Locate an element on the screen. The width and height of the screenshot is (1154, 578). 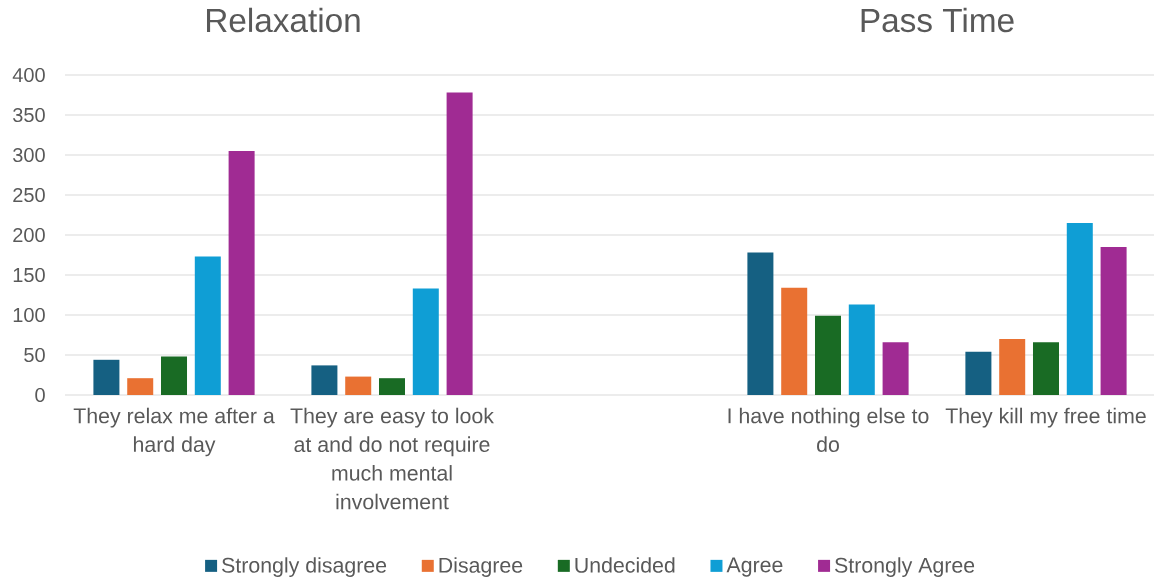
y-tick-label: 150 is located at coordinates (29, 275).